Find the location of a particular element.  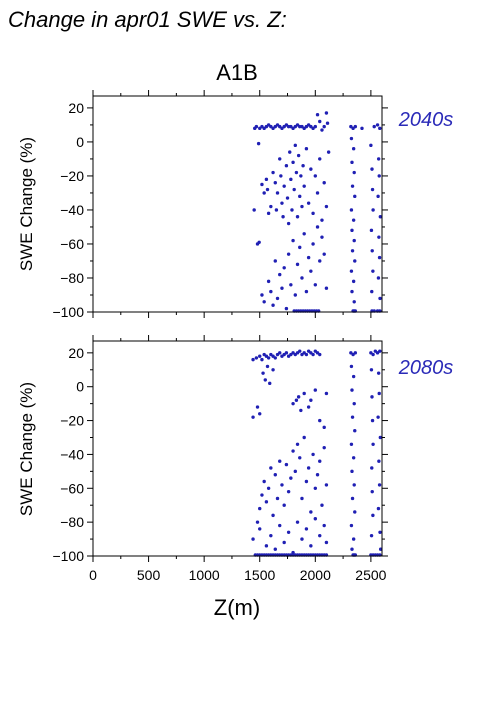

x-tick-label: 2000 is located at coordinates (315, 575).